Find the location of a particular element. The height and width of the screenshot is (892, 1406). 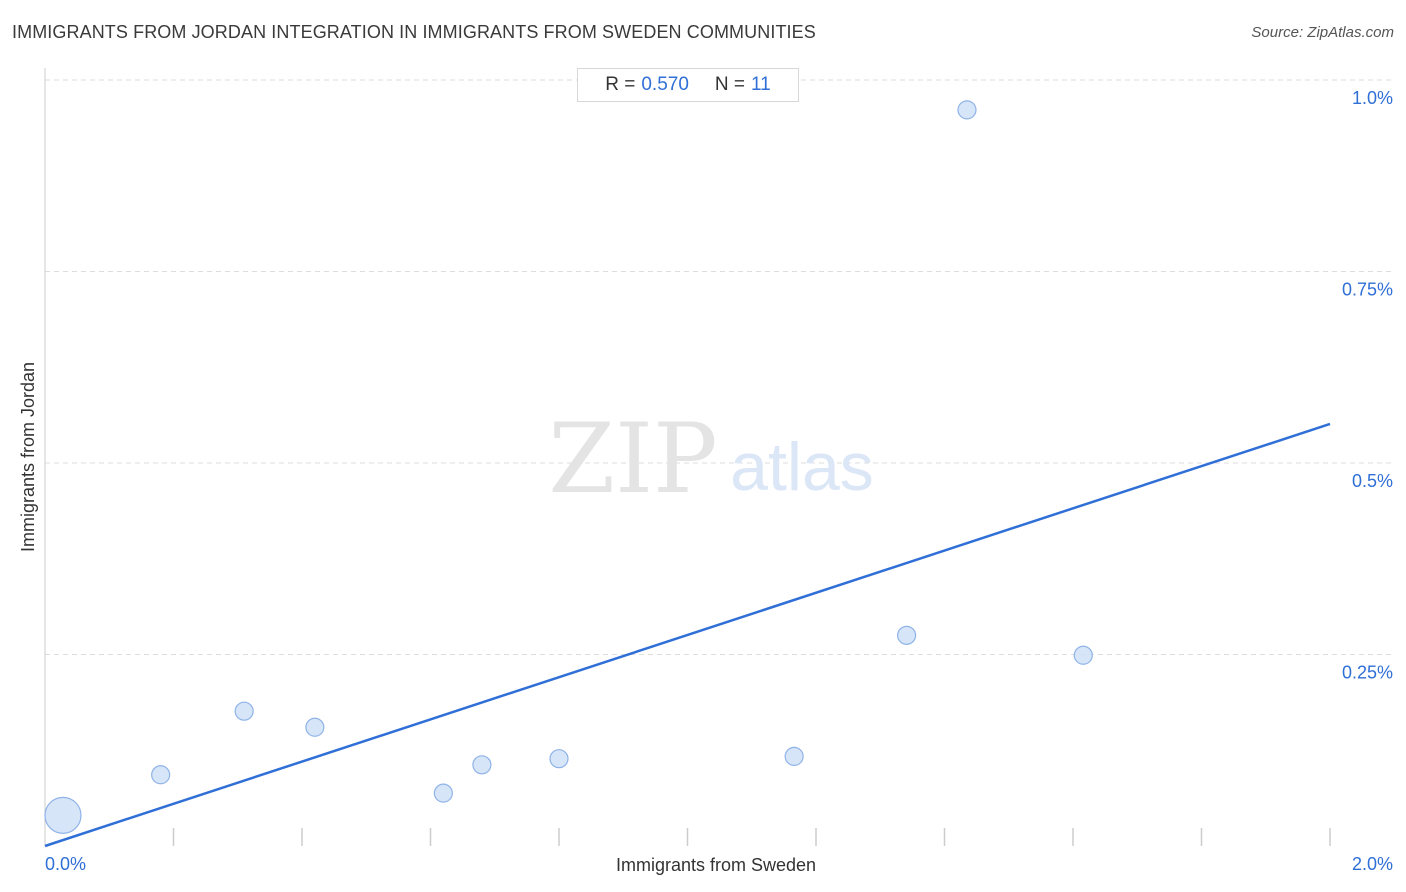

correlation-stats: R = 0.570 N = 11 is located at coordinates (688, 85).